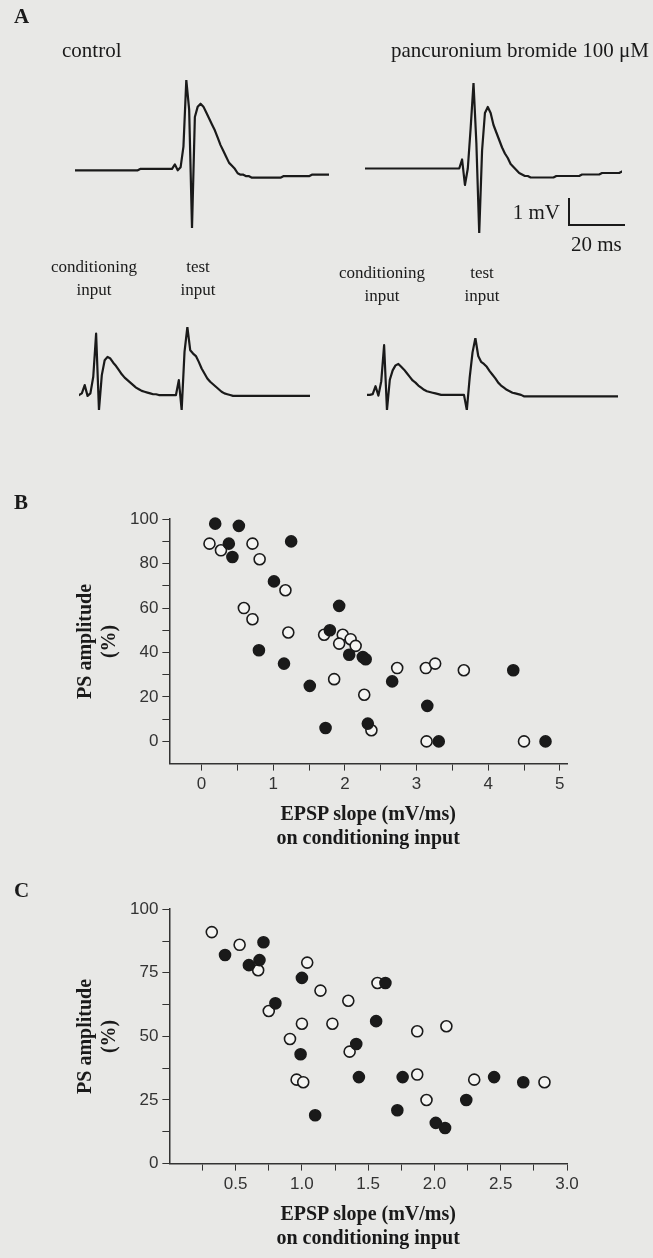 The height and width of the screenshot is (1258, 653). I want to click on annotation: 1 mV, so click(536, 212).